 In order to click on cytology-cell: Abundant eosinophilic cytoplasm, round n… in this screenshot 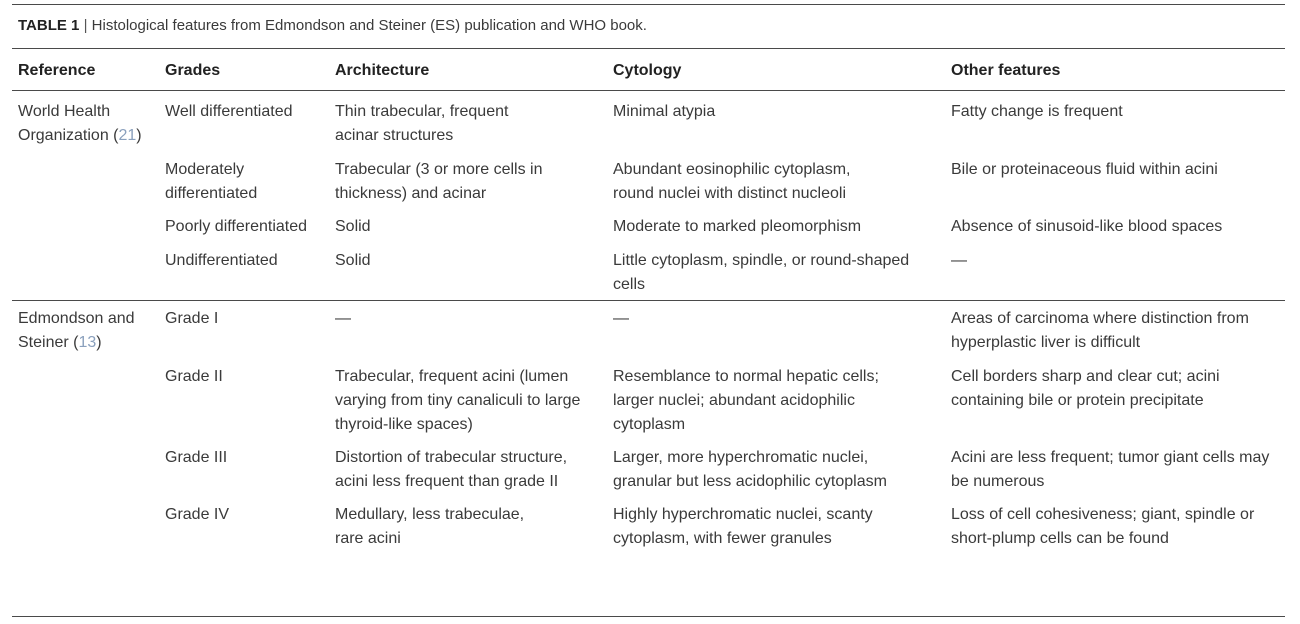, I will do `click(732, 181)`.